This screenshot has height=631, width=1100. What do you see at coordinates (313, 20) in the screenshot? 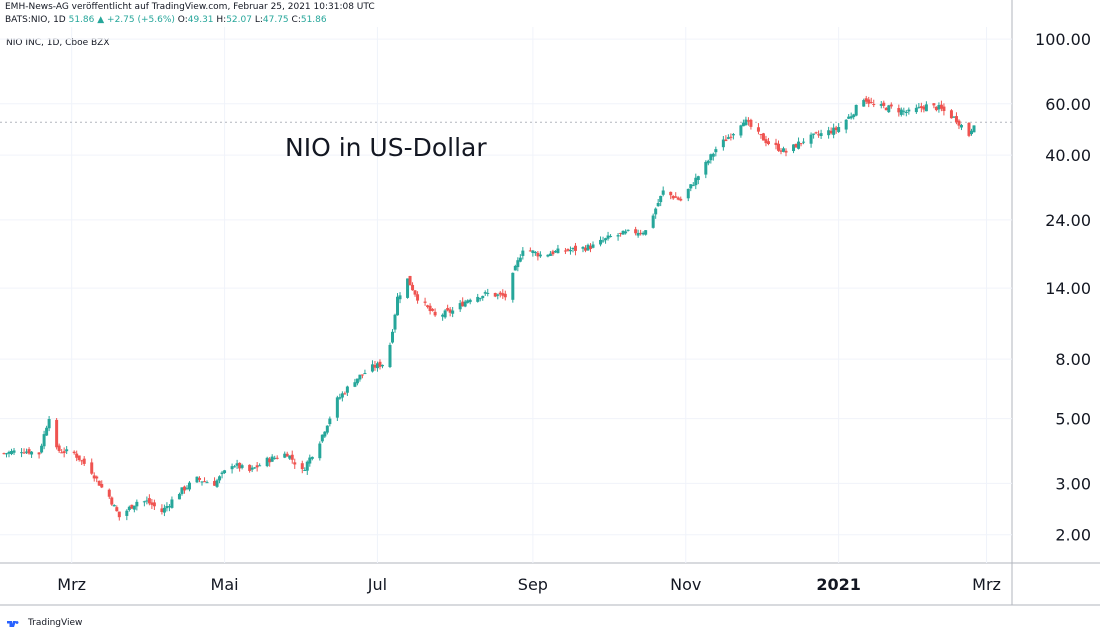
I see `close-value: 51.86` at bounding box center [313, 20].